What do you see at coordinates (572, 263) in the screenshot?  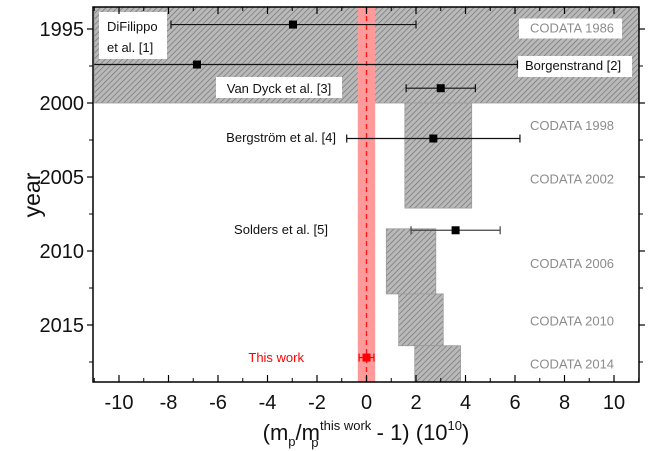 I see `codata-label: CODATA 2006` at bounding box center [572, 263].